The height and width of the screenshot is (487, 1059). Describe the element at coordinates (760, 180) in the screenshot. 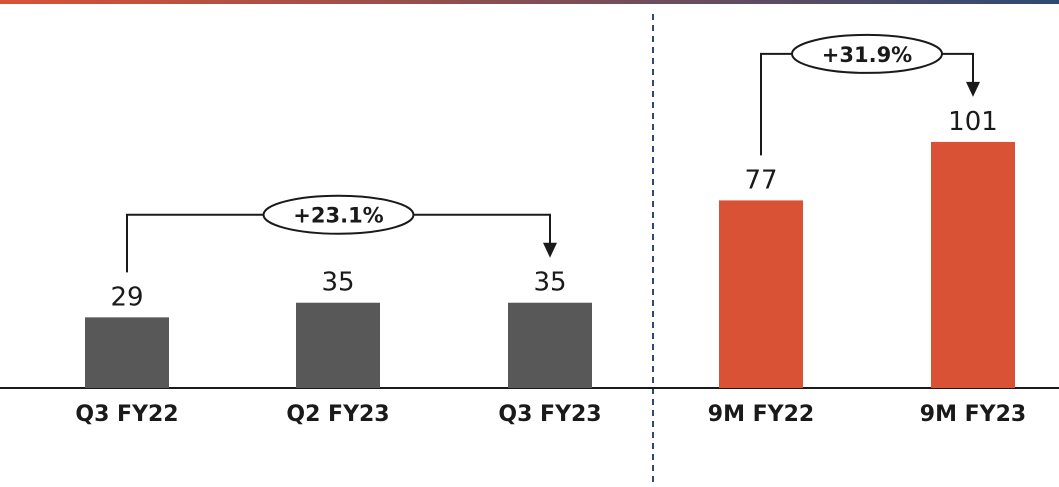

I see `value-label-9m-fy22: 77` at that location.